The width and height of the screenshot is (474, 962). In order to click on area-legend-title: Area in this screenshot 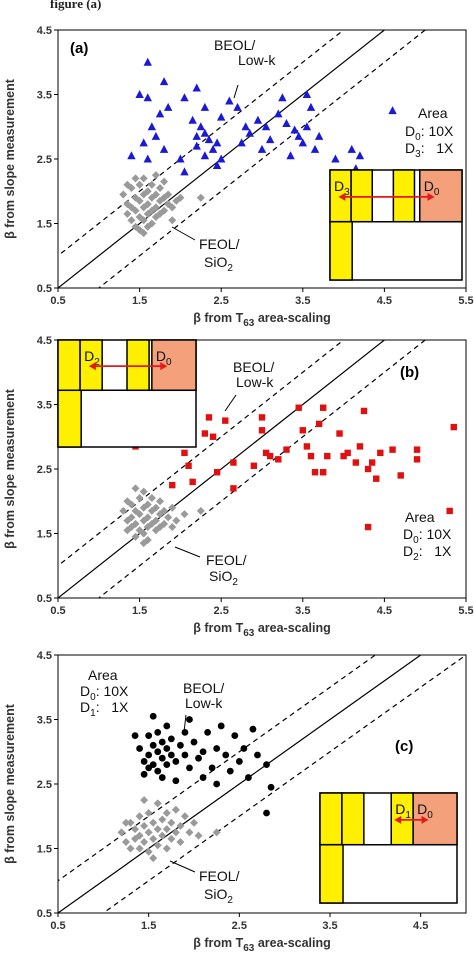, I will do `click(420, 517)`.